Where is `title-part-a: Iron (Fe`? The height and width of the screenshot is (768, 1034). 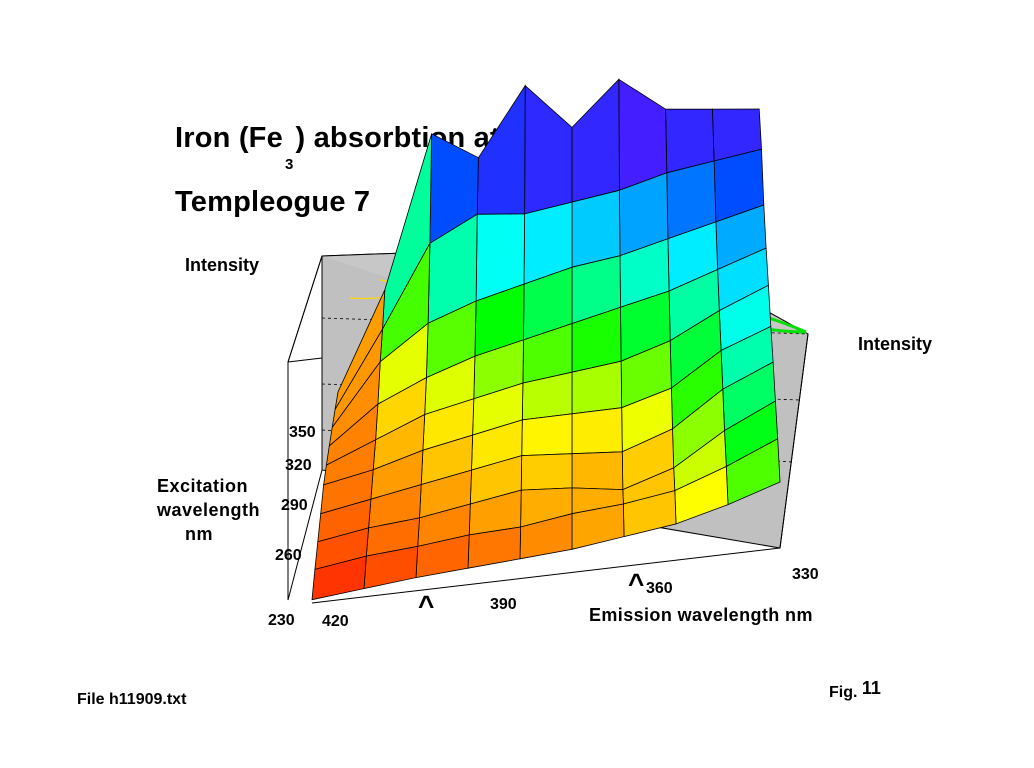 title-part-a: Iron (Fe is located at coordinates (229, 138).